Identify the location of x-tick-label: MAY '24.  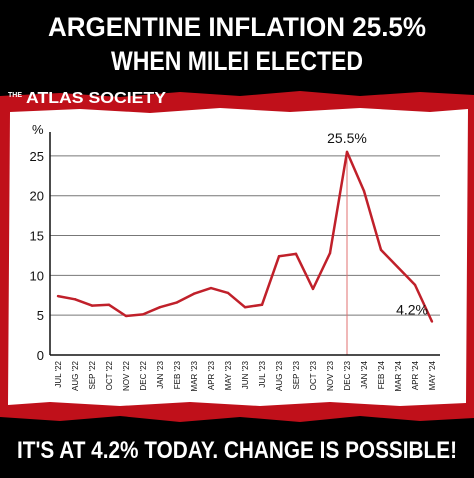
(432, 375).